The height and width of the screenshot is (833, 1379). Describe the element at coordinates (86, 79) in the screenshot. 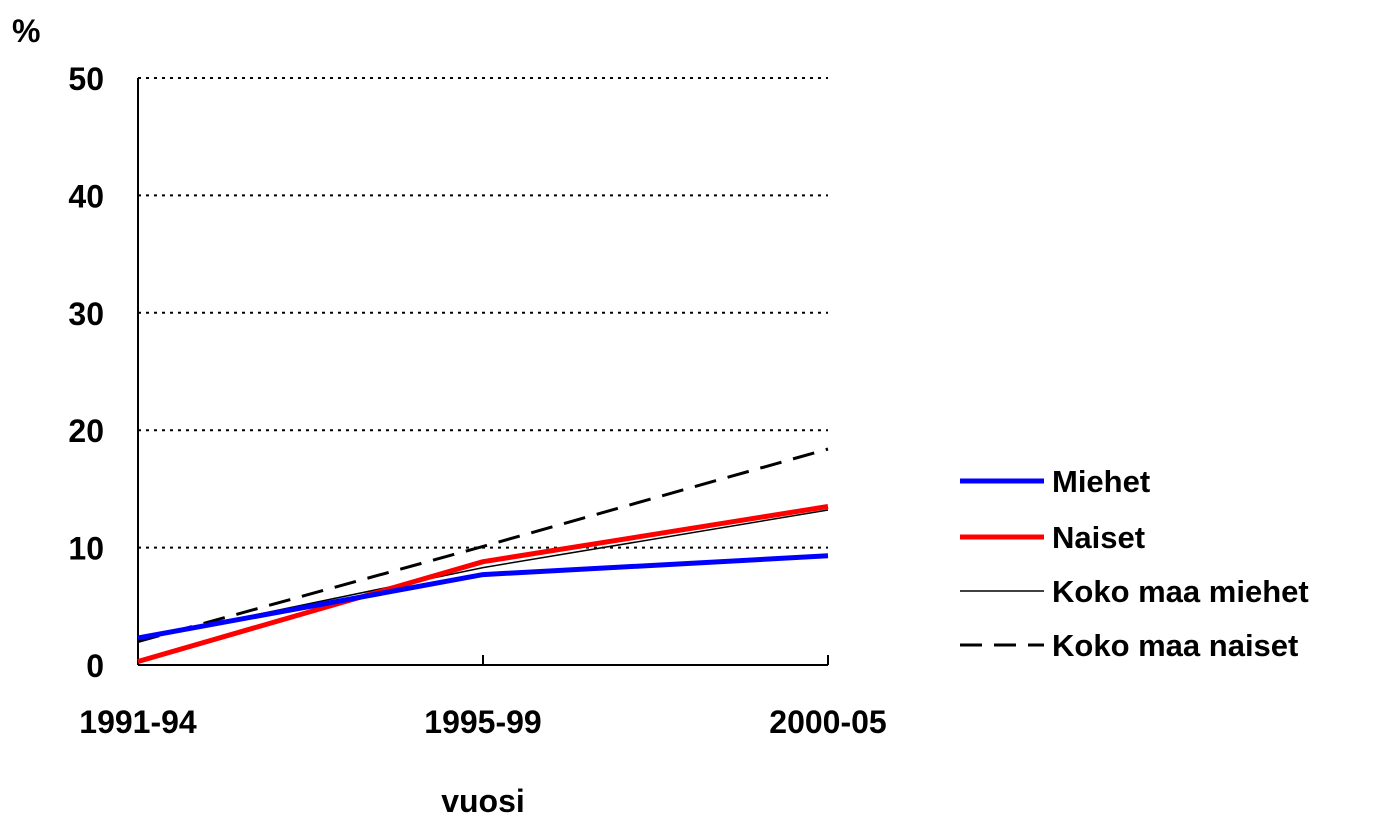

I see `y-tick-label: 50` at that location.